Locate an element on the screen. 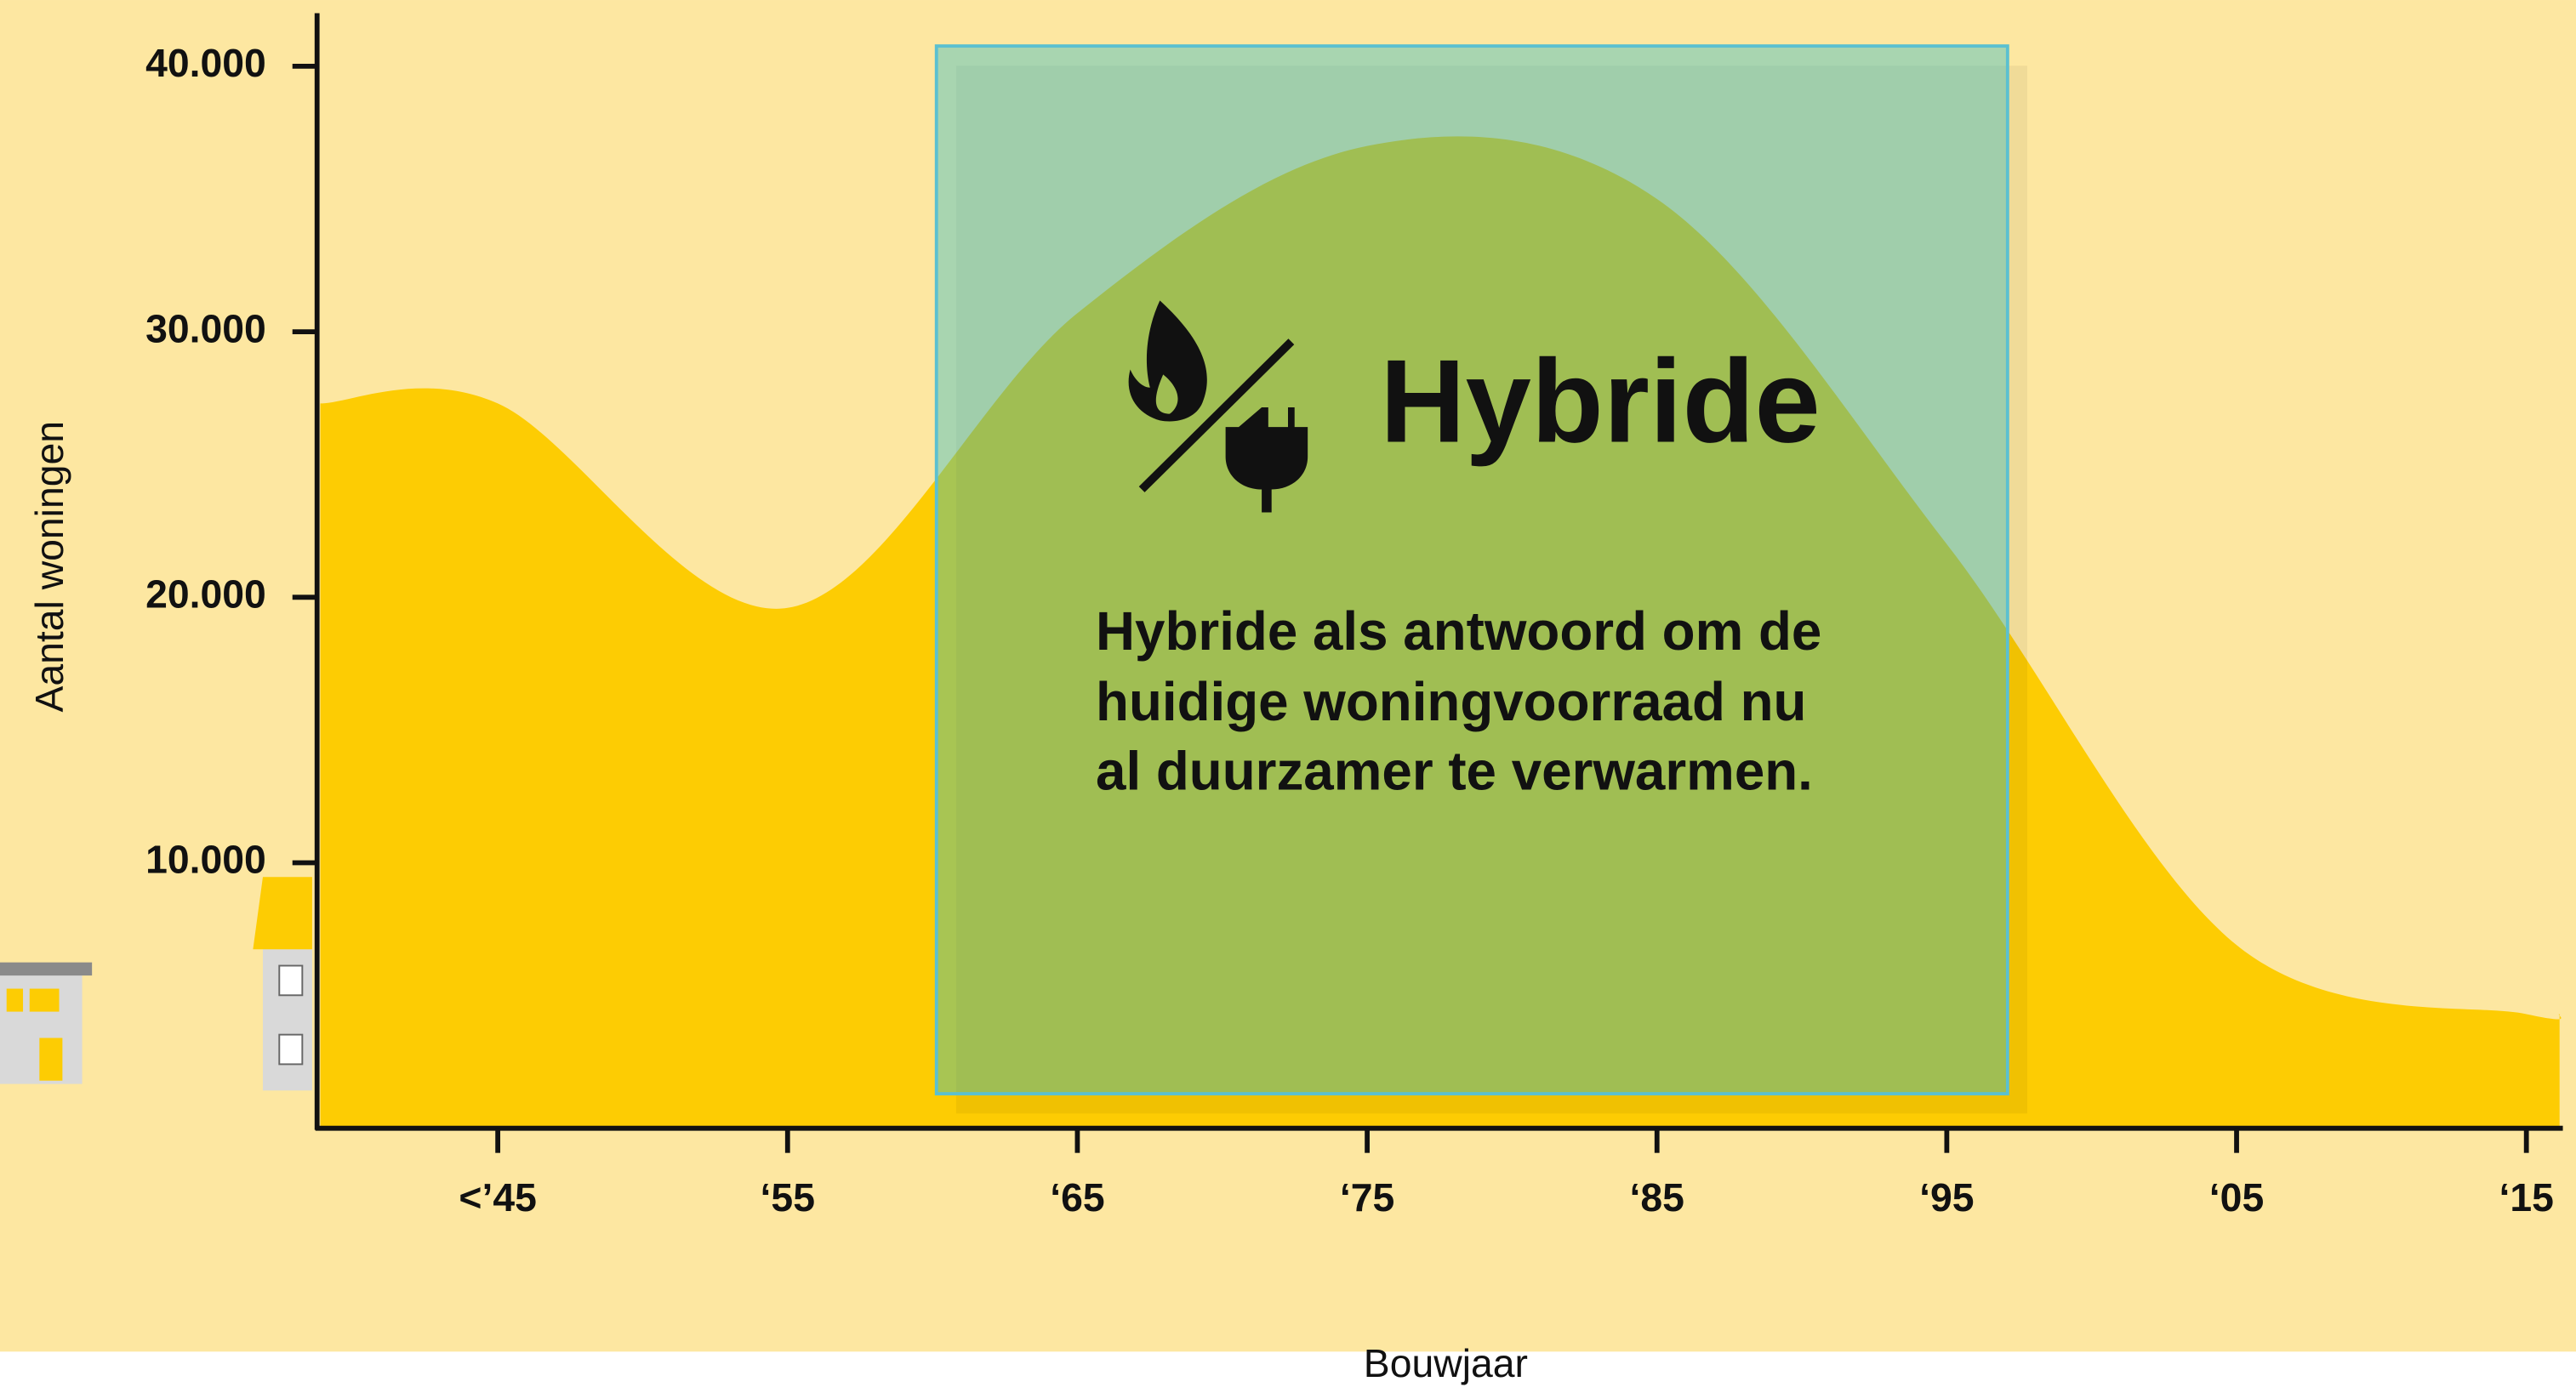  door is located at coordinates (51, 1059).